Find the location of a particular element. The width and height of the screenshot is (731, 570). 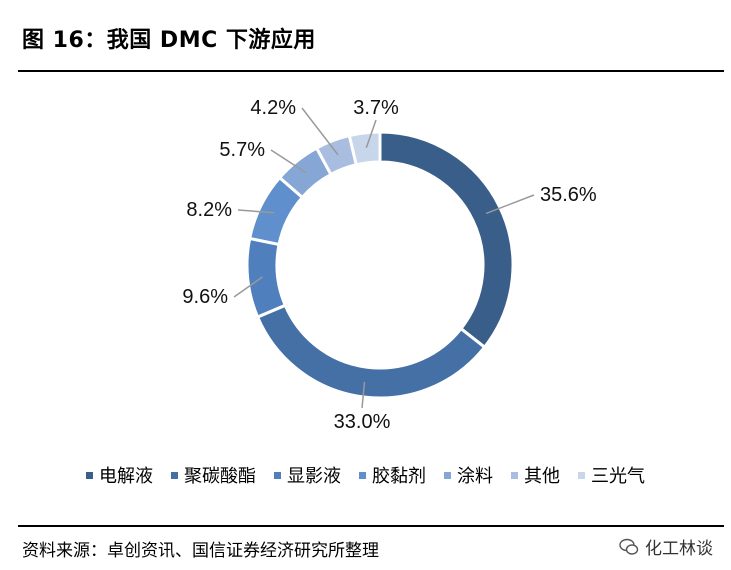

legend-label: 聚碳酸酯 is located at coordinates (220, 476).